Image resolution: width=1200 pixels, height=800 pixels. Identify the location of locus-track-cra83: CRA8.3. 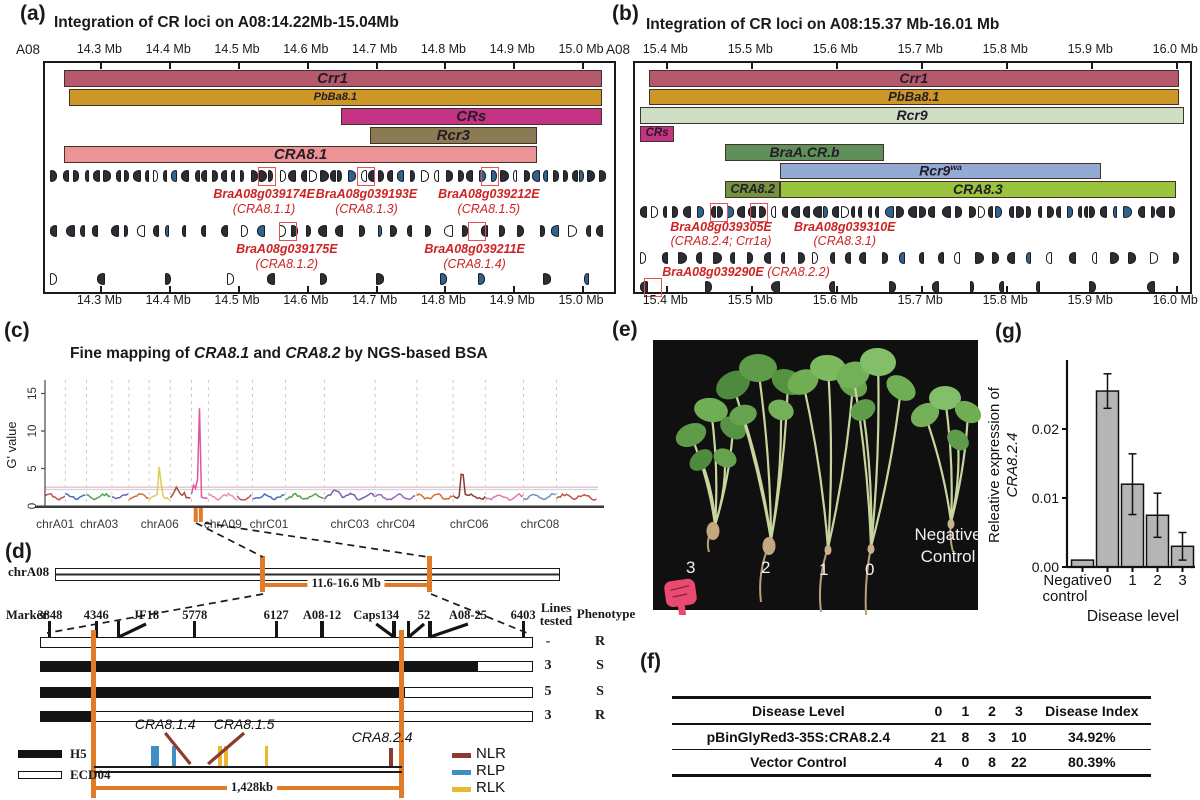
(978, 189).